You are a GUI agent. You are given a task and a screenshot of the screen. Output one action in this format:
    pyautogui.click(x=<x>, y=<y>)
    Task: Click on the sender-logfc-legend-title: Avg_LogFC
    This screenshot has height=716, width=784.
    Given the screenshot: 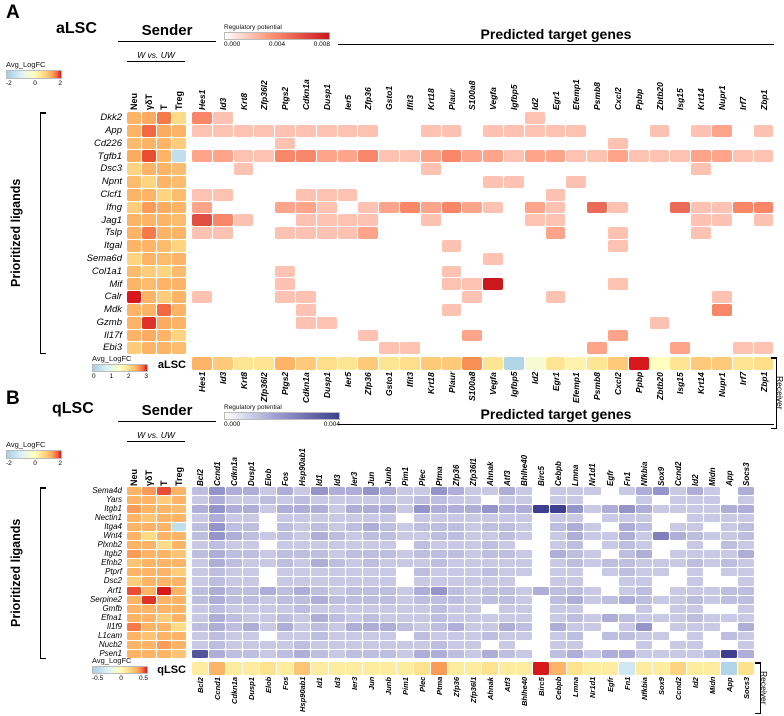 What is the action you would take?
    pyautogui.click(x=26, y=444)
    